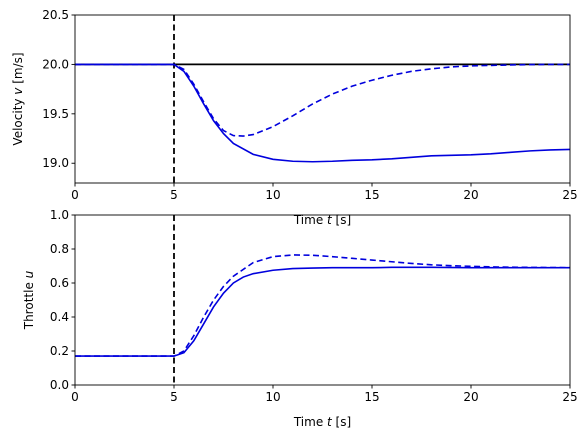 The image size is (588, 440). I want to click on throttle-y-axis-label: Throttle u, so click(29, 300).